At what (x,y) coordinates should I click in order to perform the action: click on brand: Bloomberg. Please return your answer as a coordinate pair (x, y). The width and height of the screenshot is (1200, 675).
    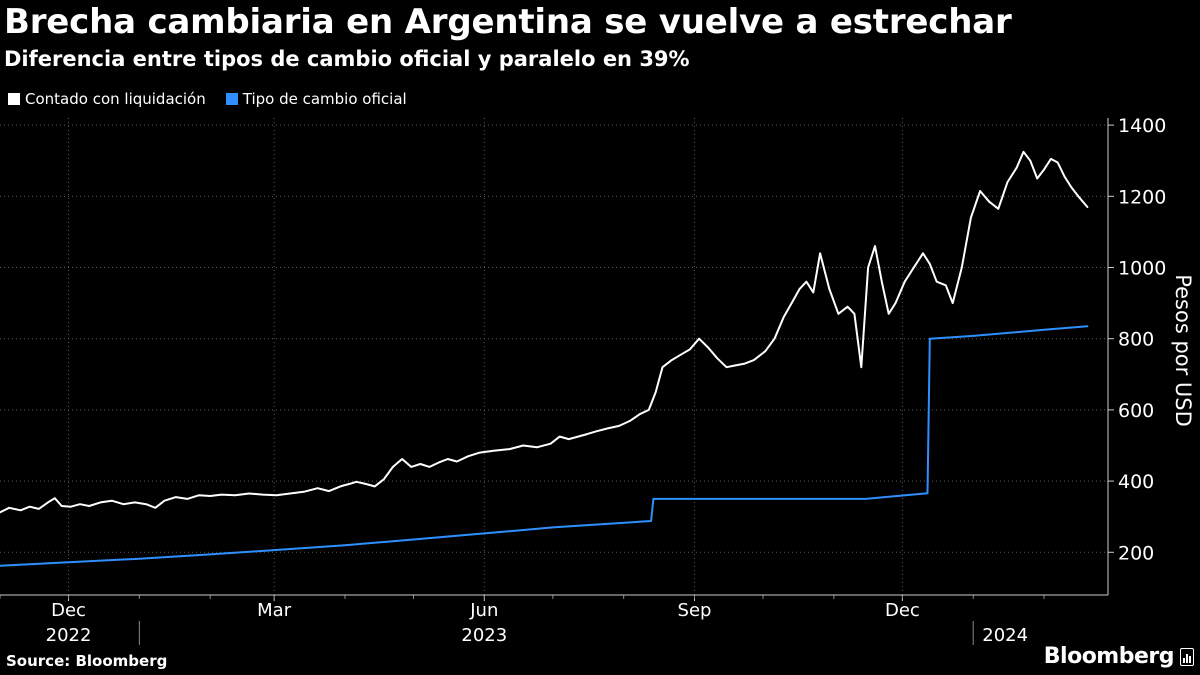
    Looking at the image, I should click on (1119, 656).